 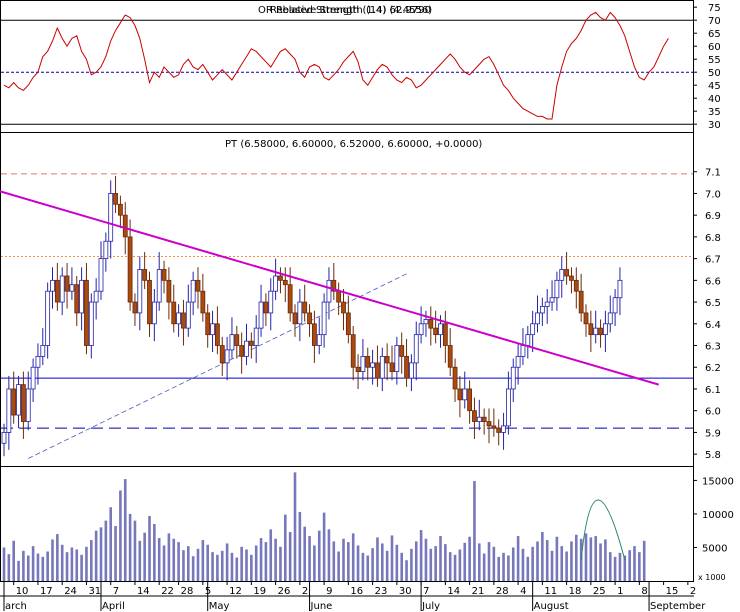 I want to click on x-tick-label: 11, so click(x=550, y=591).